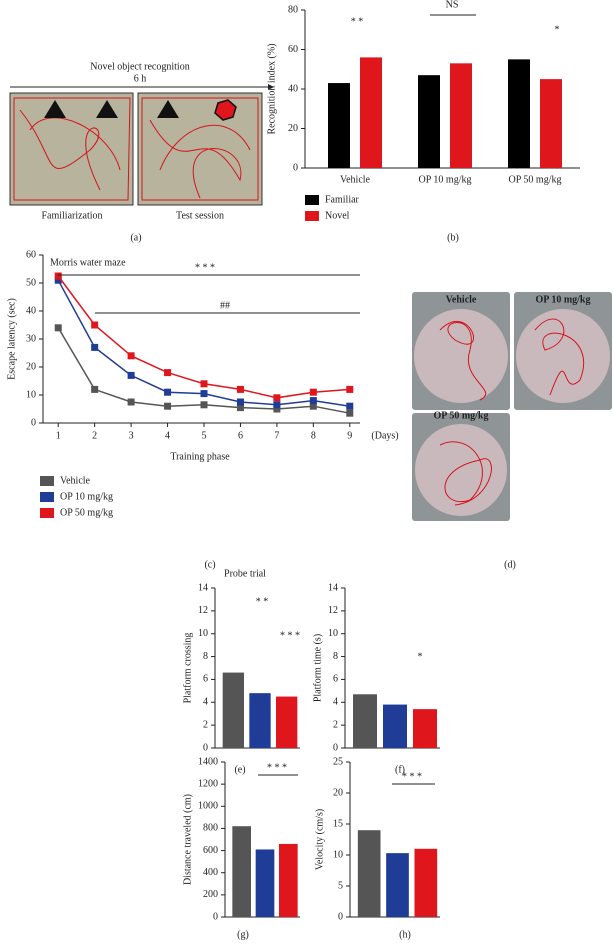 Image resolution: width=613 pixels, height=945 pixels. I want to click on box-label: Test session, so click(200, 215).